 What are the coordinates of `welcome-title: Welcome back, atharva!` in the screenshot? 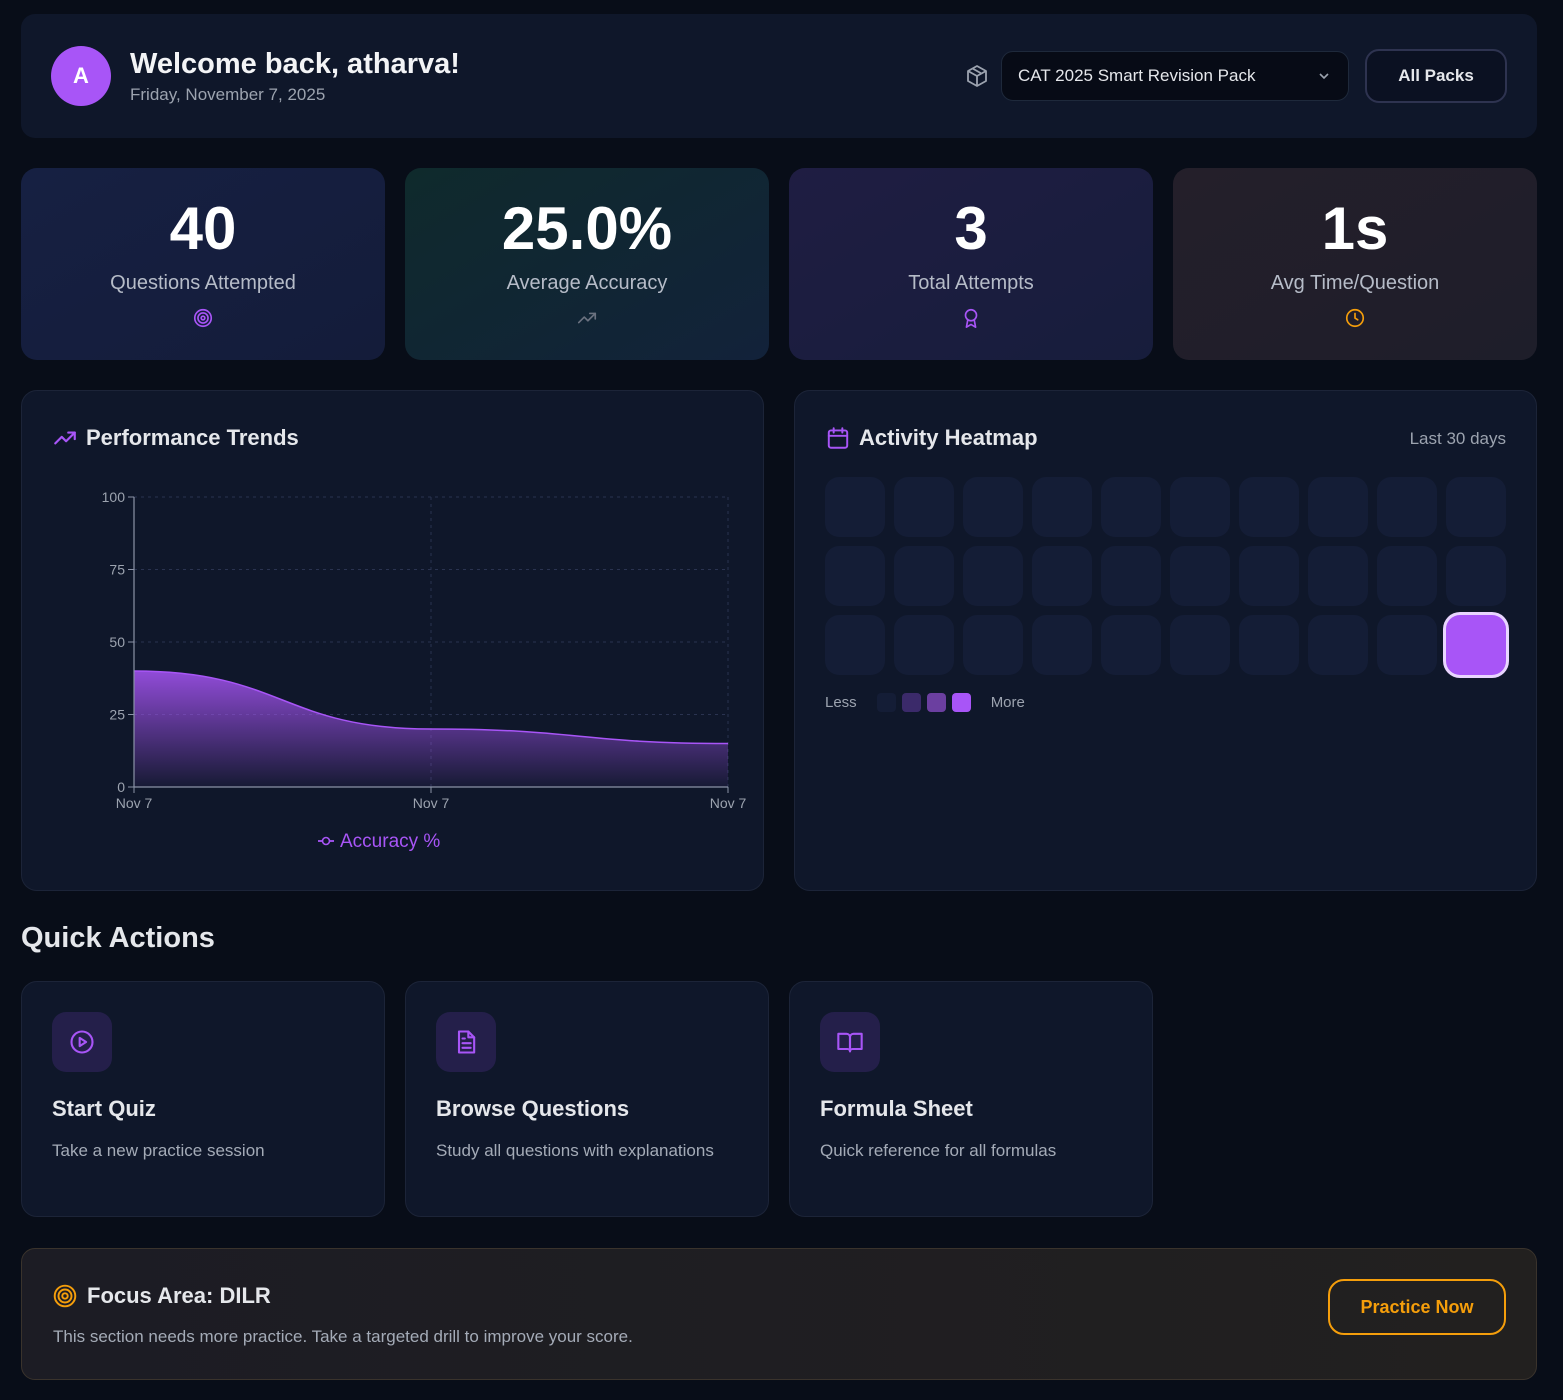 It's located at (295, 64).